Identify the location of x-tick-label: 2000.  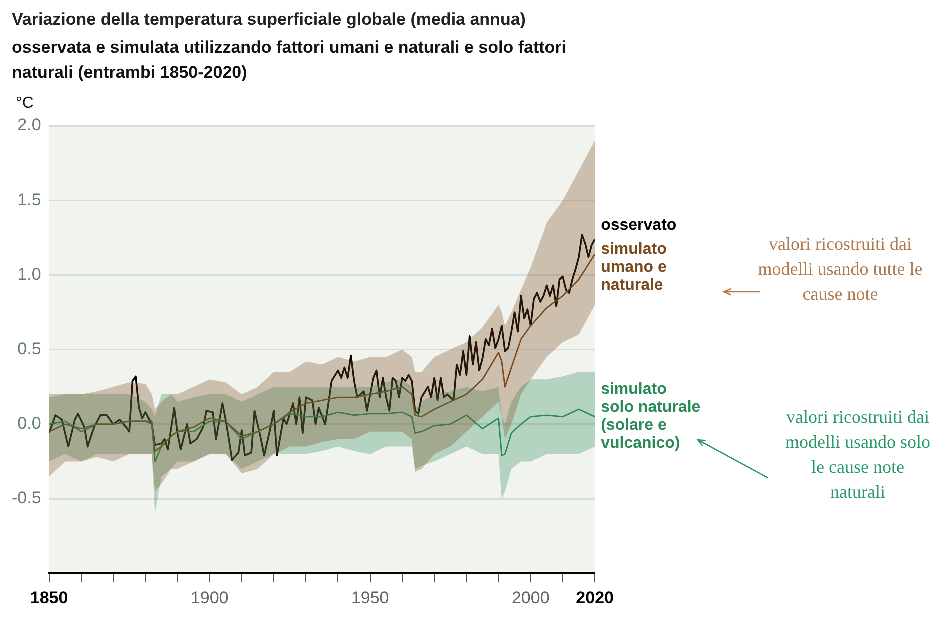
(531, 598).